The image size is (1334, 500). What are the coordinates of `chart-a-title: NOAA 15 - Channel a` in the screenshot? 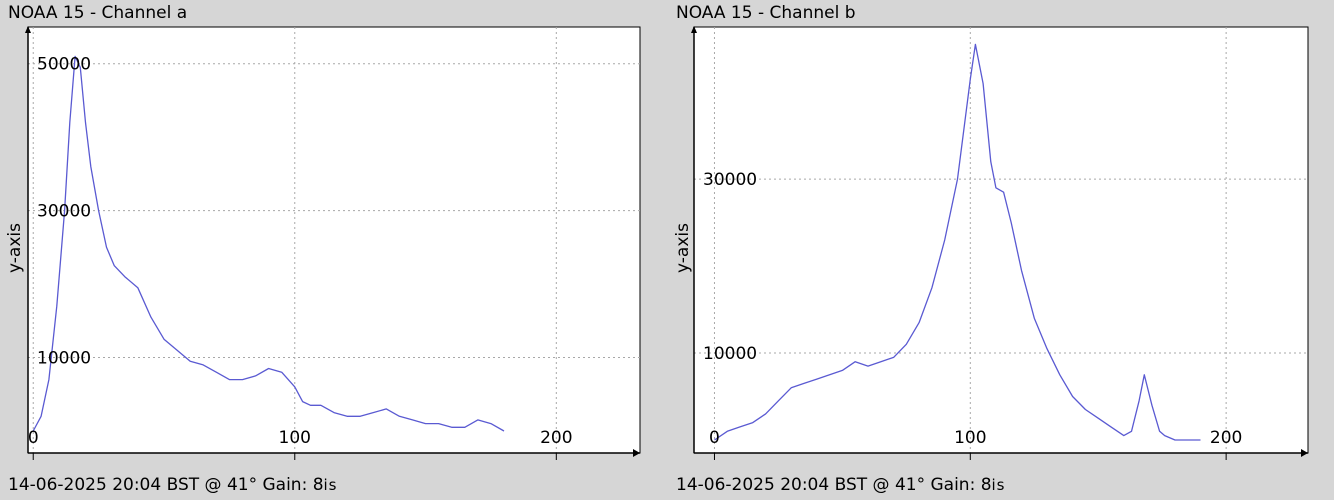 It's located at (98, 13).